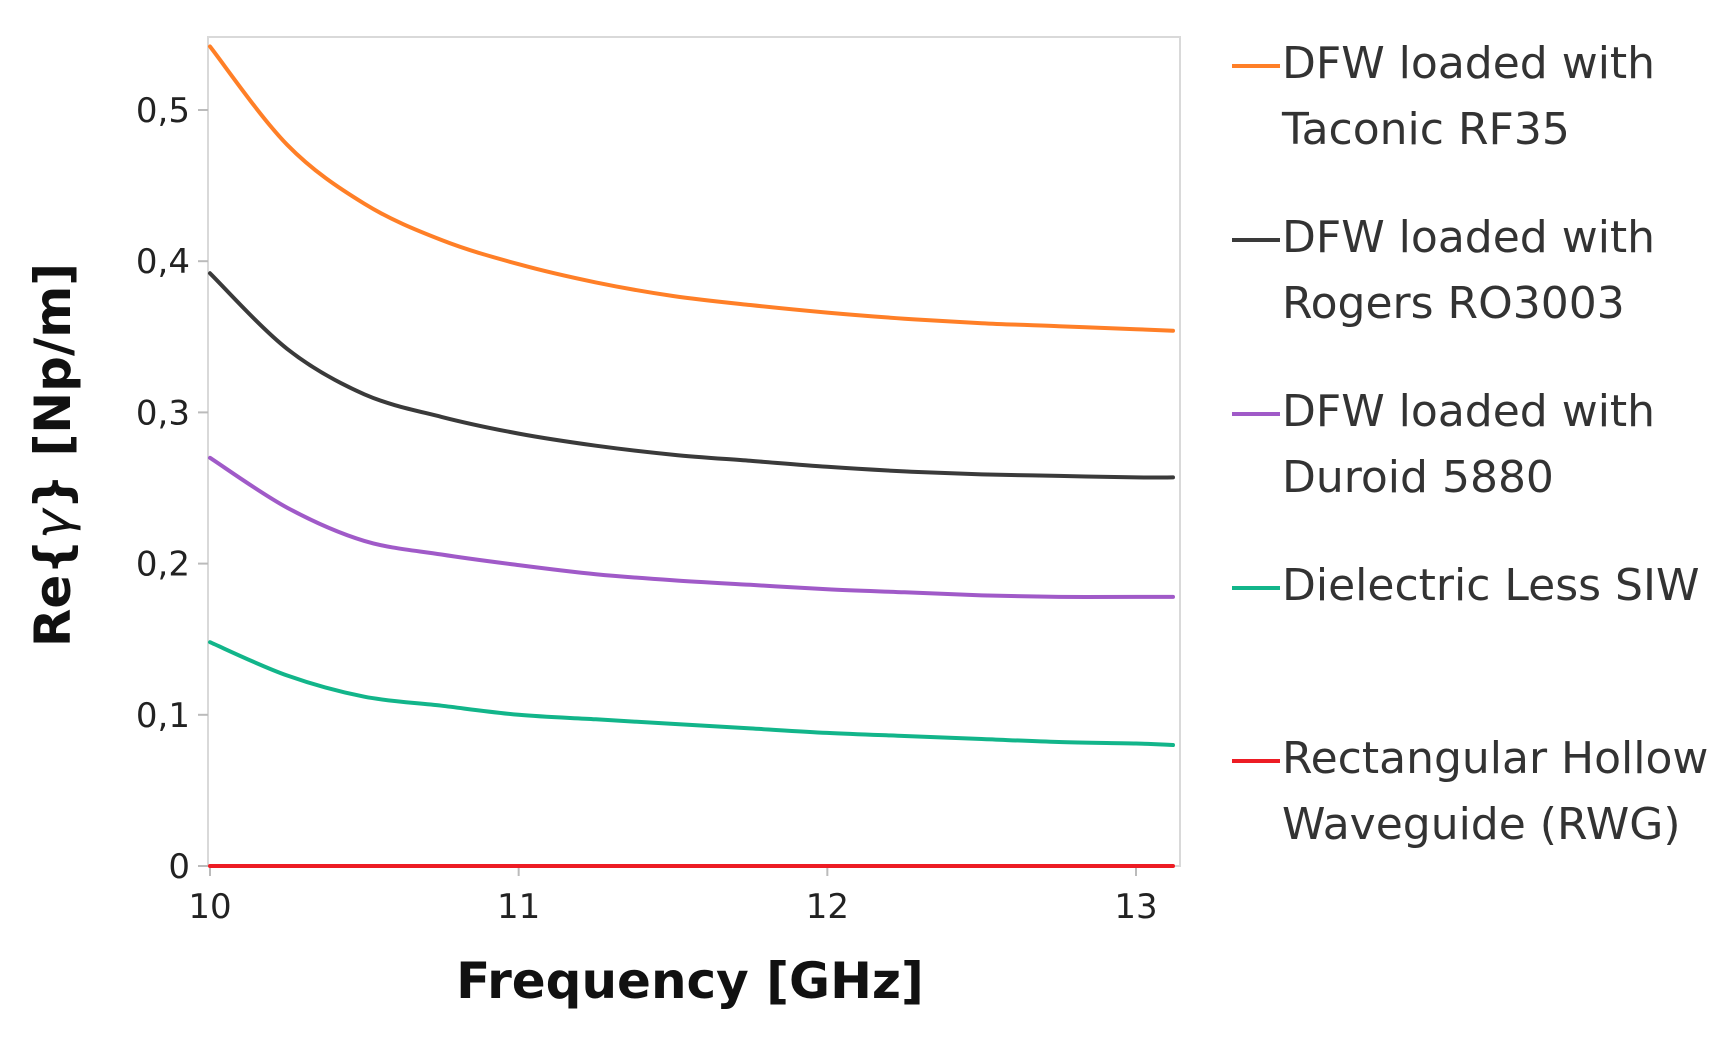 The width and height of the screenshot is (1731, 1041). Describe the element at coordinates (1495, 758) in the screenshot. I see `legend-label: Rectangular Hollow` at that location.